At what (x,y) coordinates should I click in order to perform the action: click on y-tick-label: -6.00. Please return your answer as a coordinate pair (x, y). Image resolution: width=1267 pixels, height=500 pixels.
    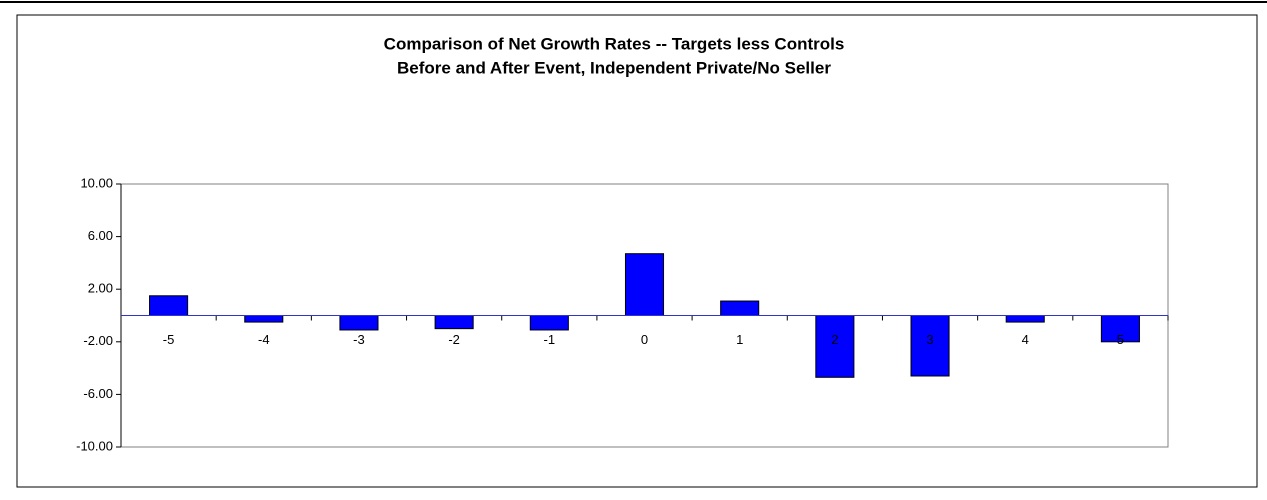
    Looking at the image, I should click on (98, 393).